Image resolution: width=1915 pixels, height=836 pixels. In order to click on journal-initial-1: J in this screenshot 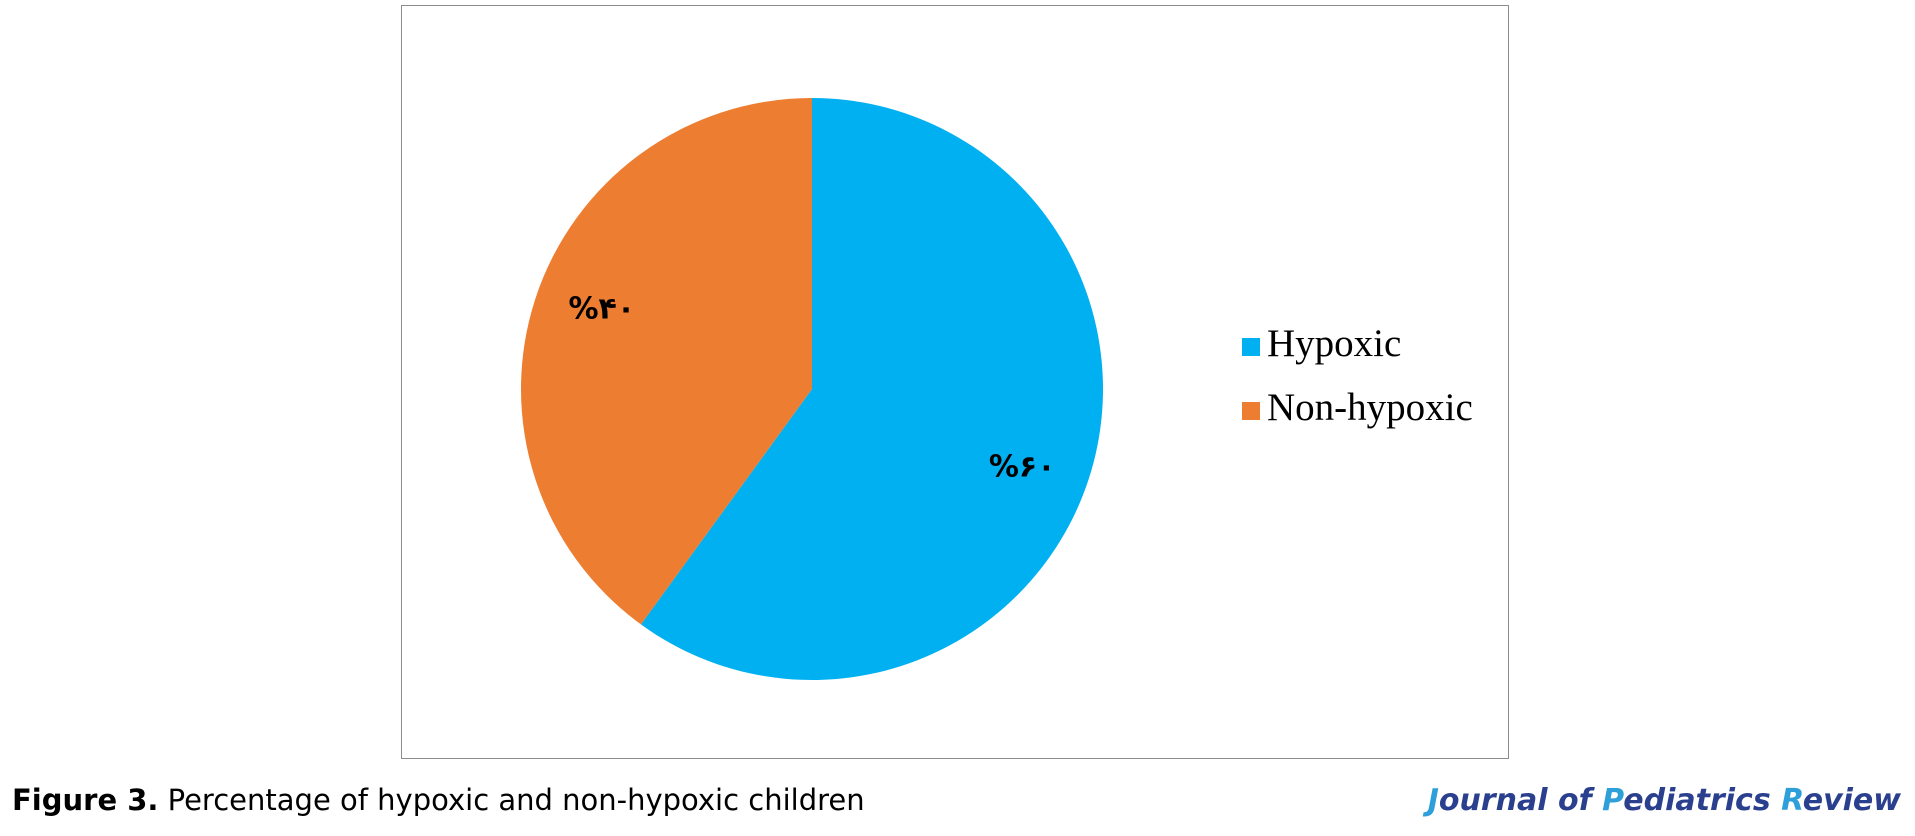, I will do `click(1433, 800)`.